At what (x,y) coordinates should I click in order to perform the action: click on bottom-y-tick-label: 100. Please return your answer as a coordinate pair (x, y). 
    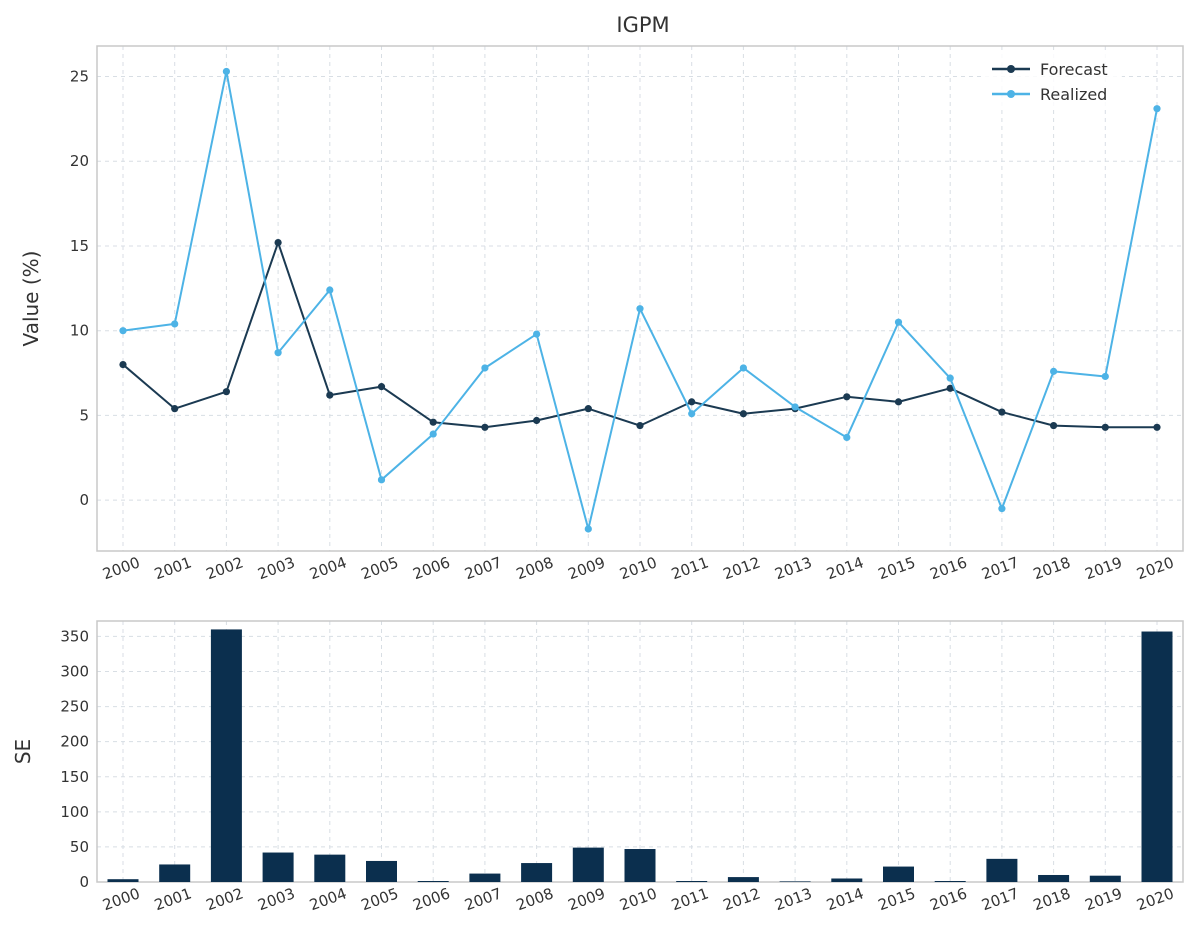
    Looking at the image, I should click on (74, 812).